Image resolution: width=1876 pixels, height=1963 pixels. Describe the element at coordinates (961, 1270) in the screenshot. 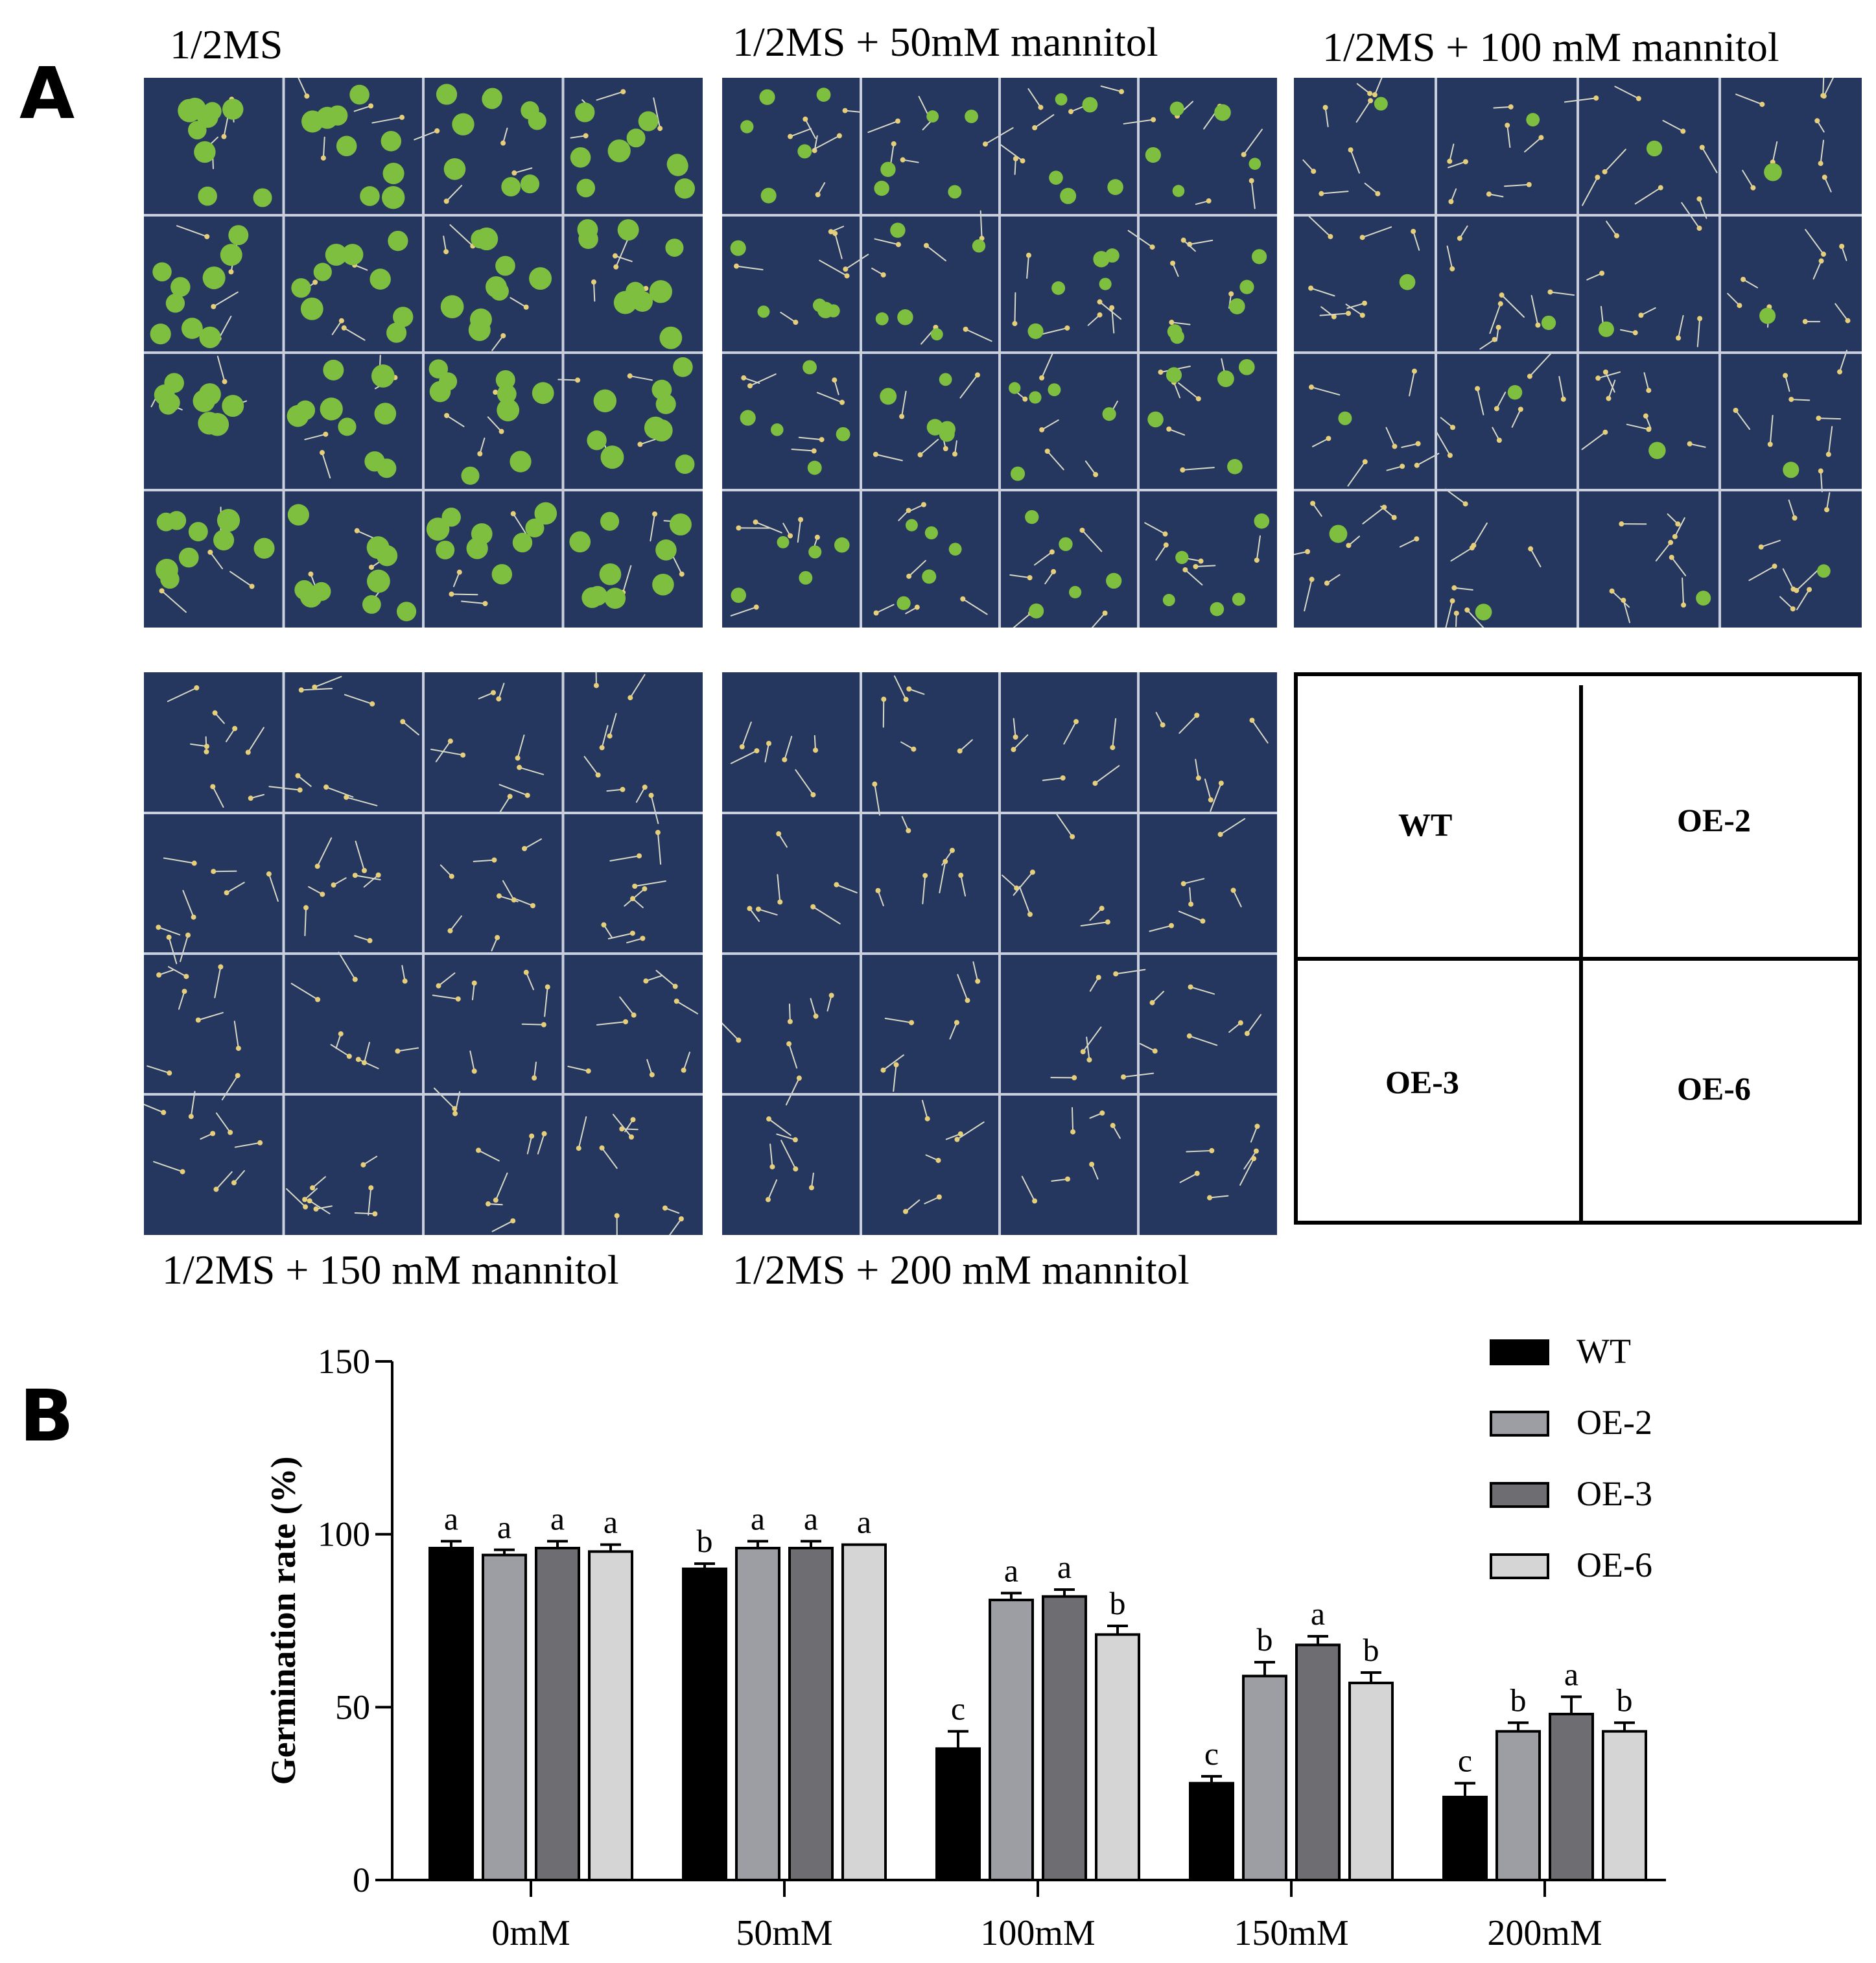

I see `plate-title-200mM: 1/2MS + 200 mM mannitol` at that location.